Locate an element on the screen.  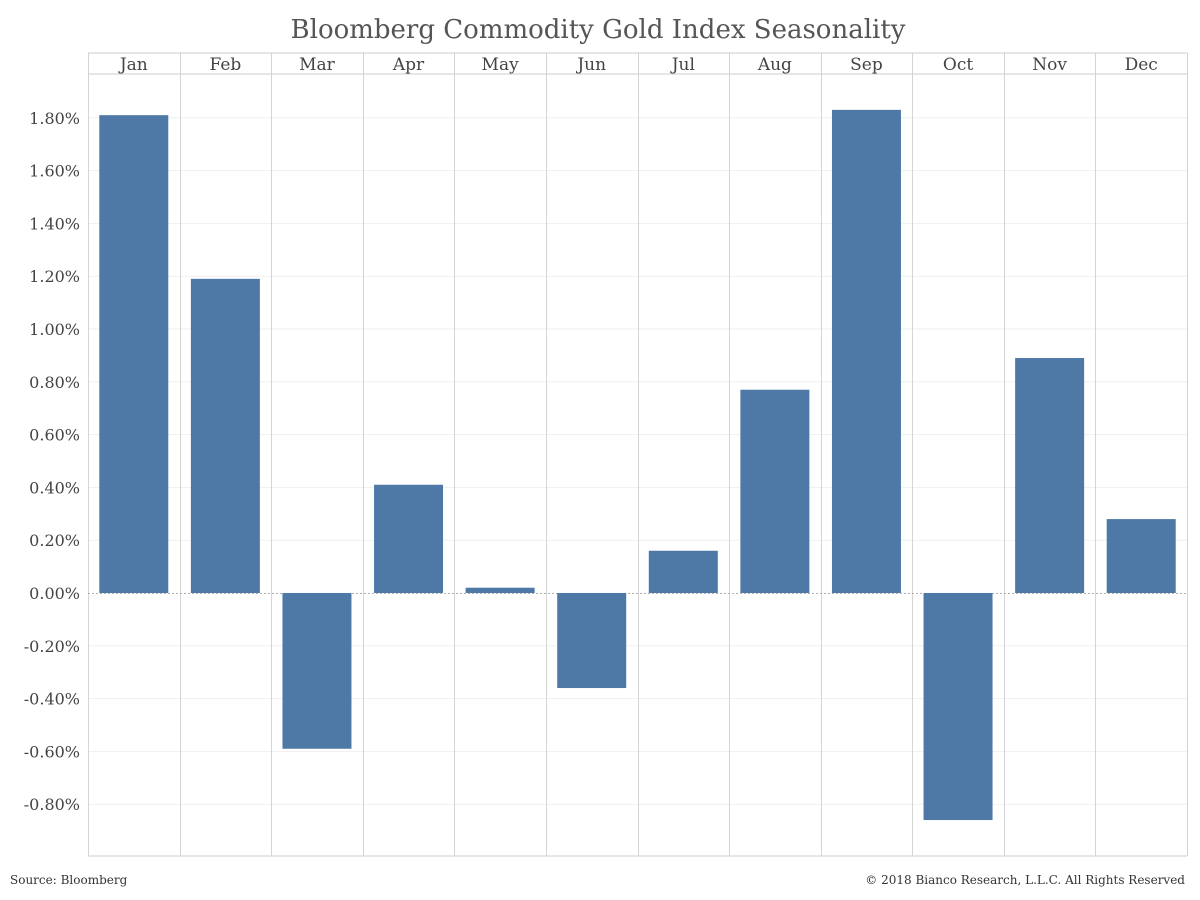
y-tick-label: 1.80% is located at coordinates (54, 118).